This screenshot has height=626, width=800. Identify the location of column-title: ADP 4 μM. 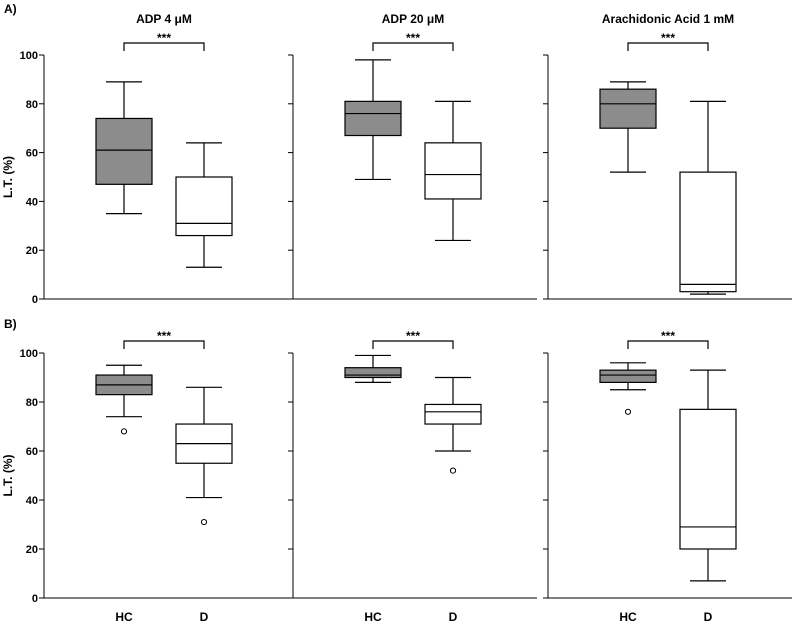
(164, 19).